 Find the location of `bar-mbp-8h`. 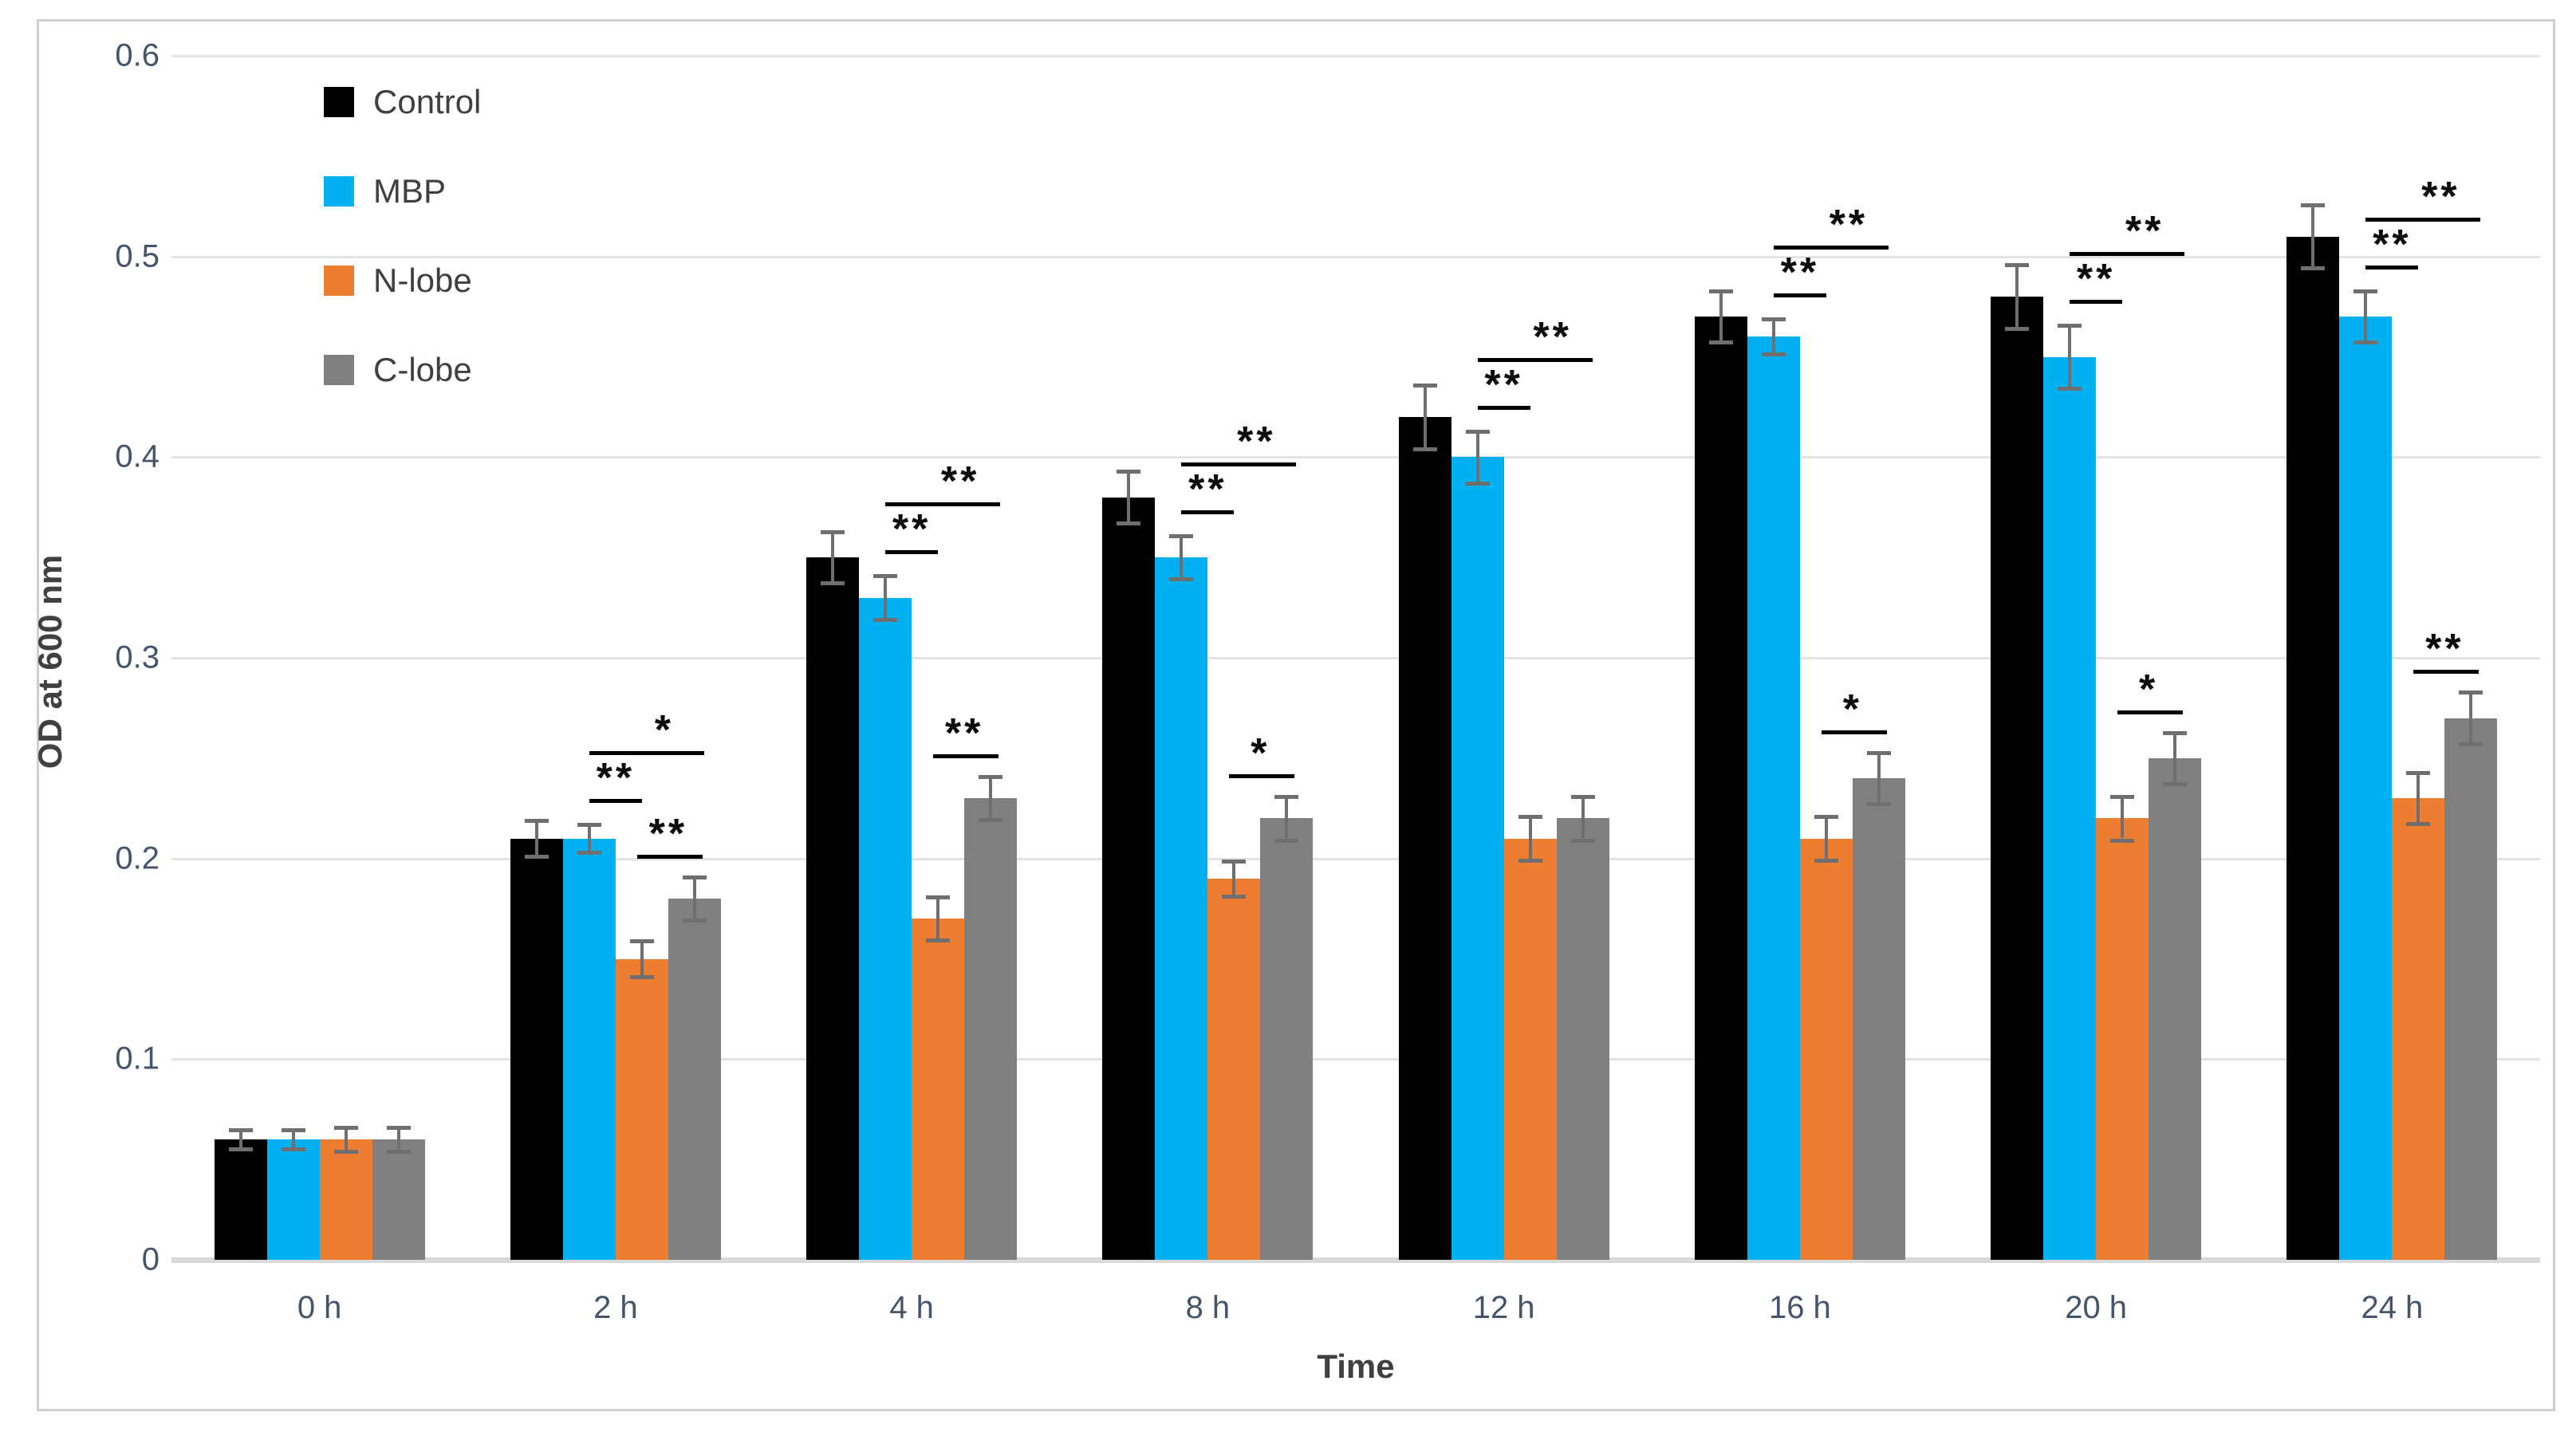

bar-mbp-8h is located at coordinates (1181, 908).